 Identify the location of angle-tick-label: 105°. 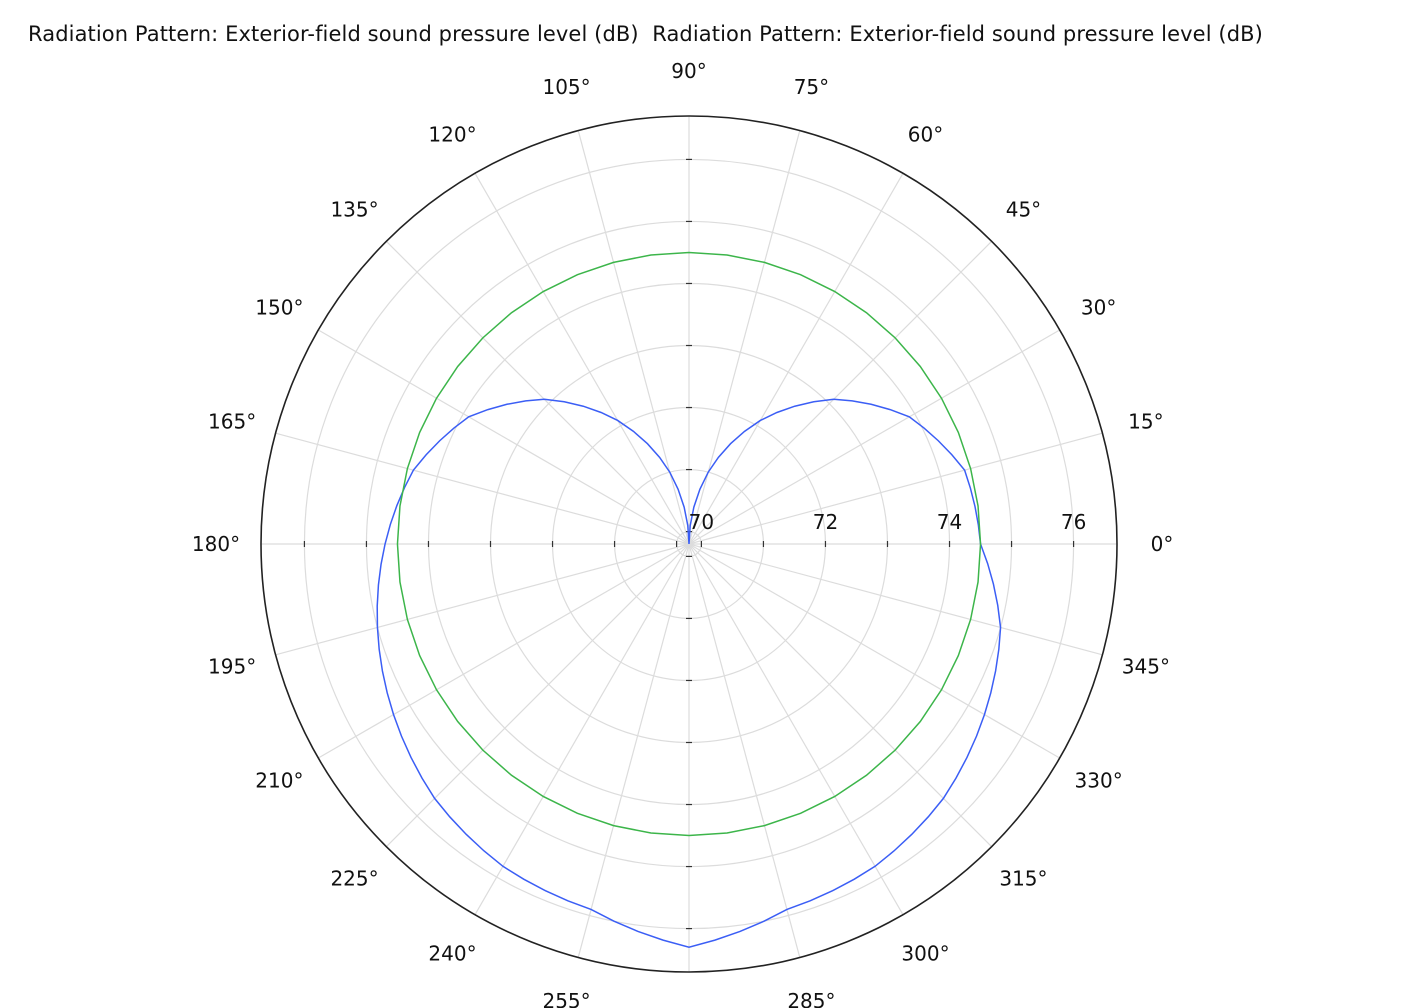
(566, 87).